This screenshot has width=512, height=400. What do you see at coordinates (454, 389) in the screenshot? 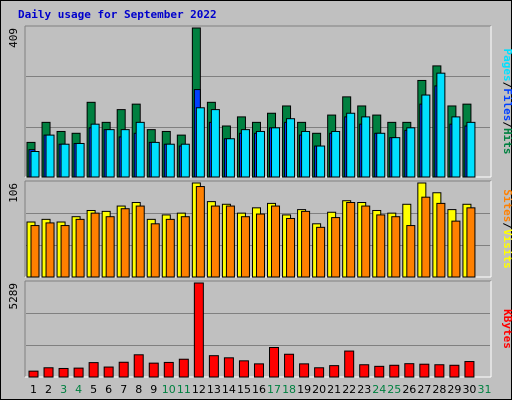
I see `day-label: 29` at bounding box center [454, 389].